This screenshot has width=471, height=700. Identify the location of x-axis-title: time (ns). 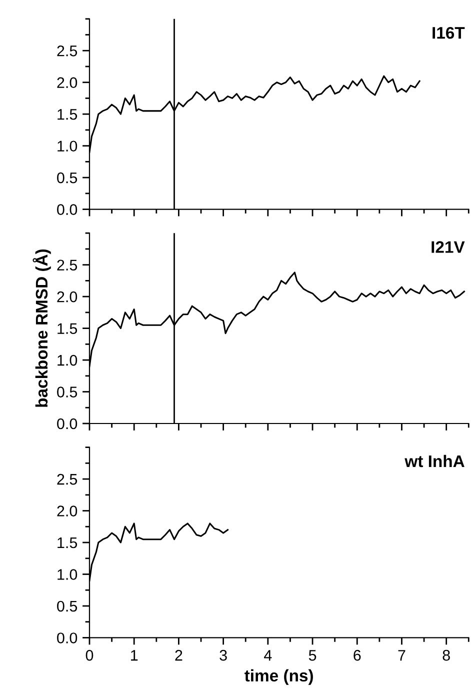
(278, 677).